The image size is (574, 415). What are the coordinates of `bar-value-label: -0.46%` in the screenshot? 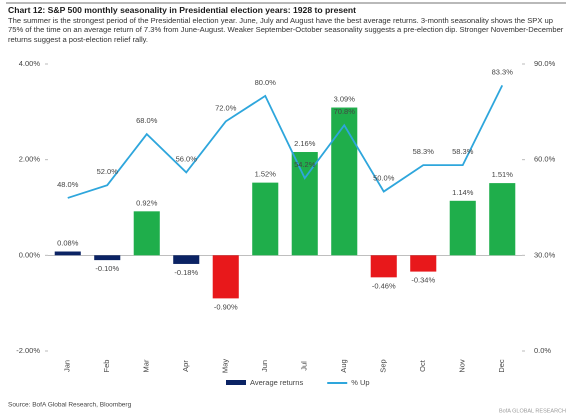 It's located at (384, 285).